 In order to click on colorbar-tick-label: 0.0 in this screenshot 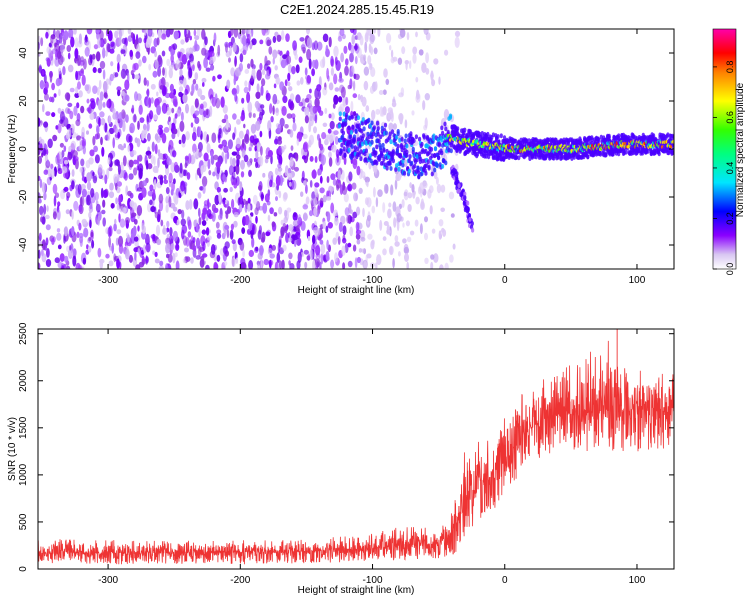, I will do `click(730, 269)`.